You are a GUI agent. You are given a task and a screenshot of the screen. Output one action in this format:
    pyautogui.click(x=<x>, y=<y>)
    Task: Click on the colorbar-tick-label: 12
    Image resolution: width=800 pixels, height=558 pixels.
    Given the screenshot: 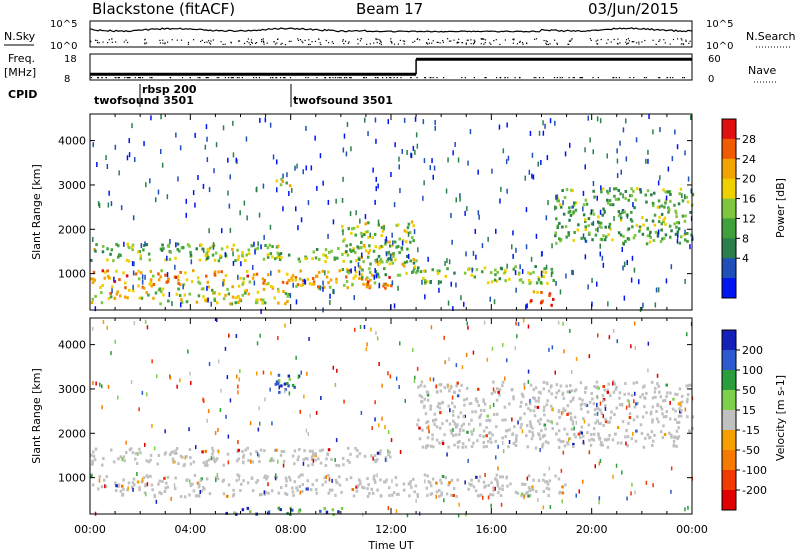 What is the action you would take?
    pyautogui.click(x=749, y=218)
    